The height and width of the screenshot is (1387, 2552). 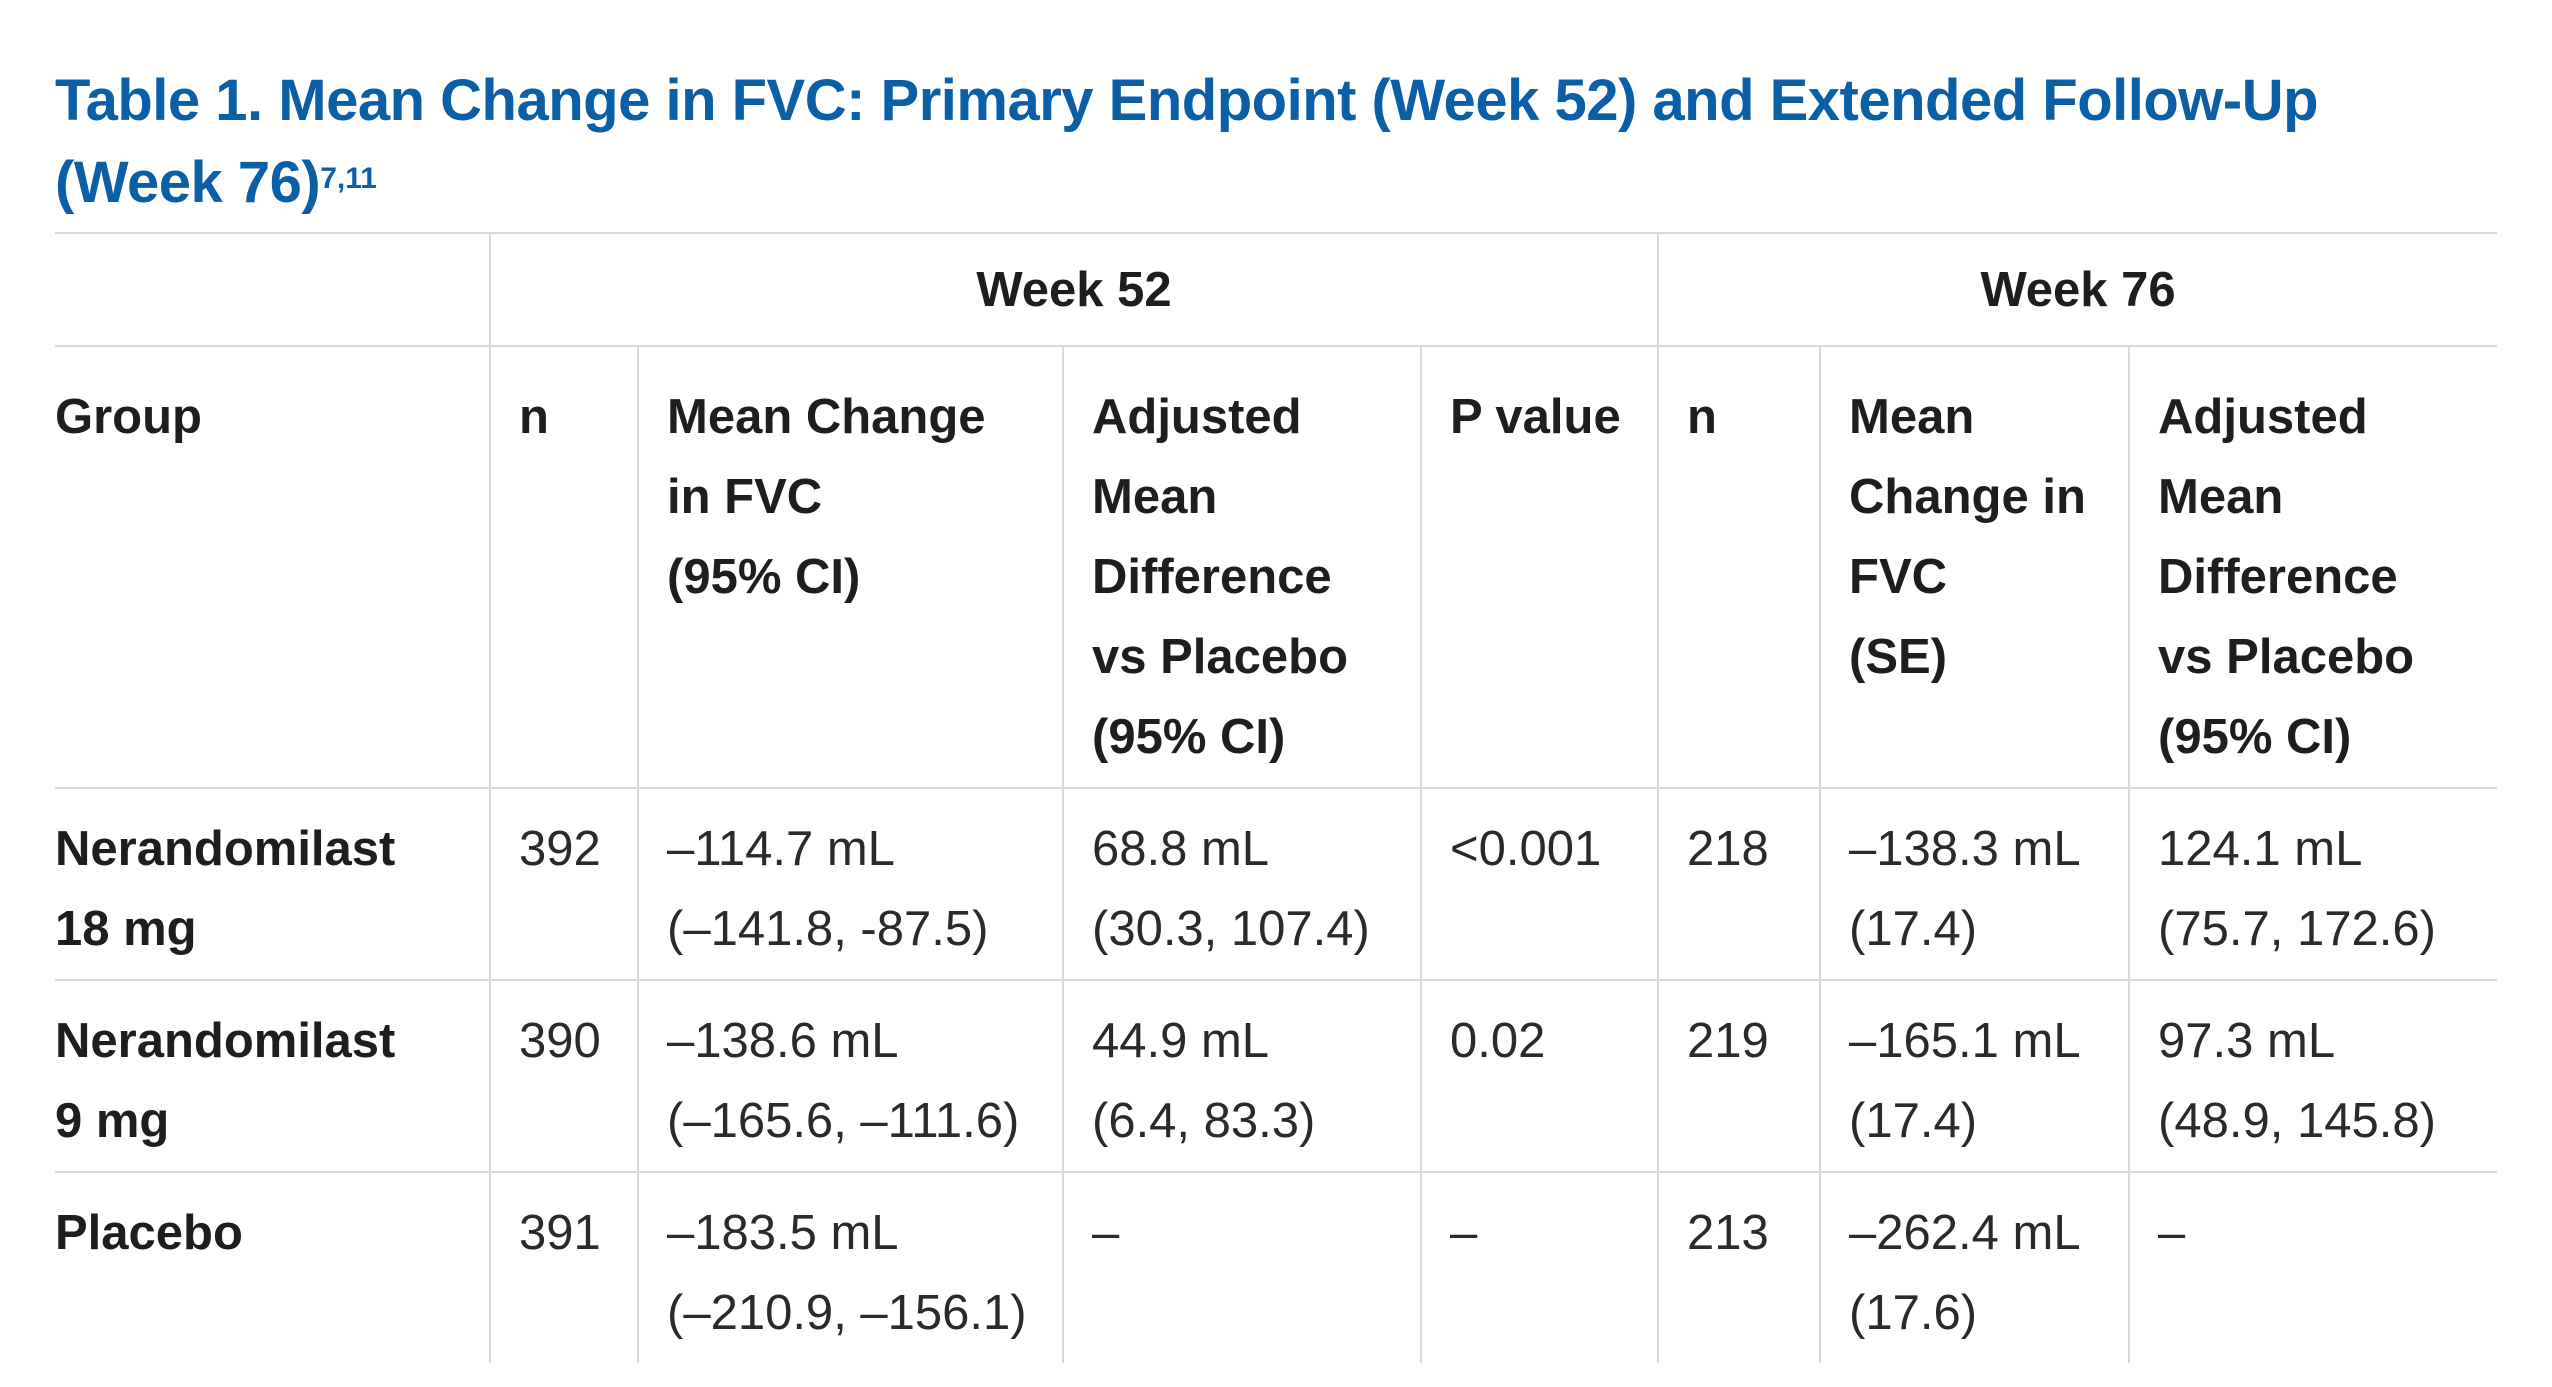 I want to click on title-citation: 7,11, so click(x=348, y=178).